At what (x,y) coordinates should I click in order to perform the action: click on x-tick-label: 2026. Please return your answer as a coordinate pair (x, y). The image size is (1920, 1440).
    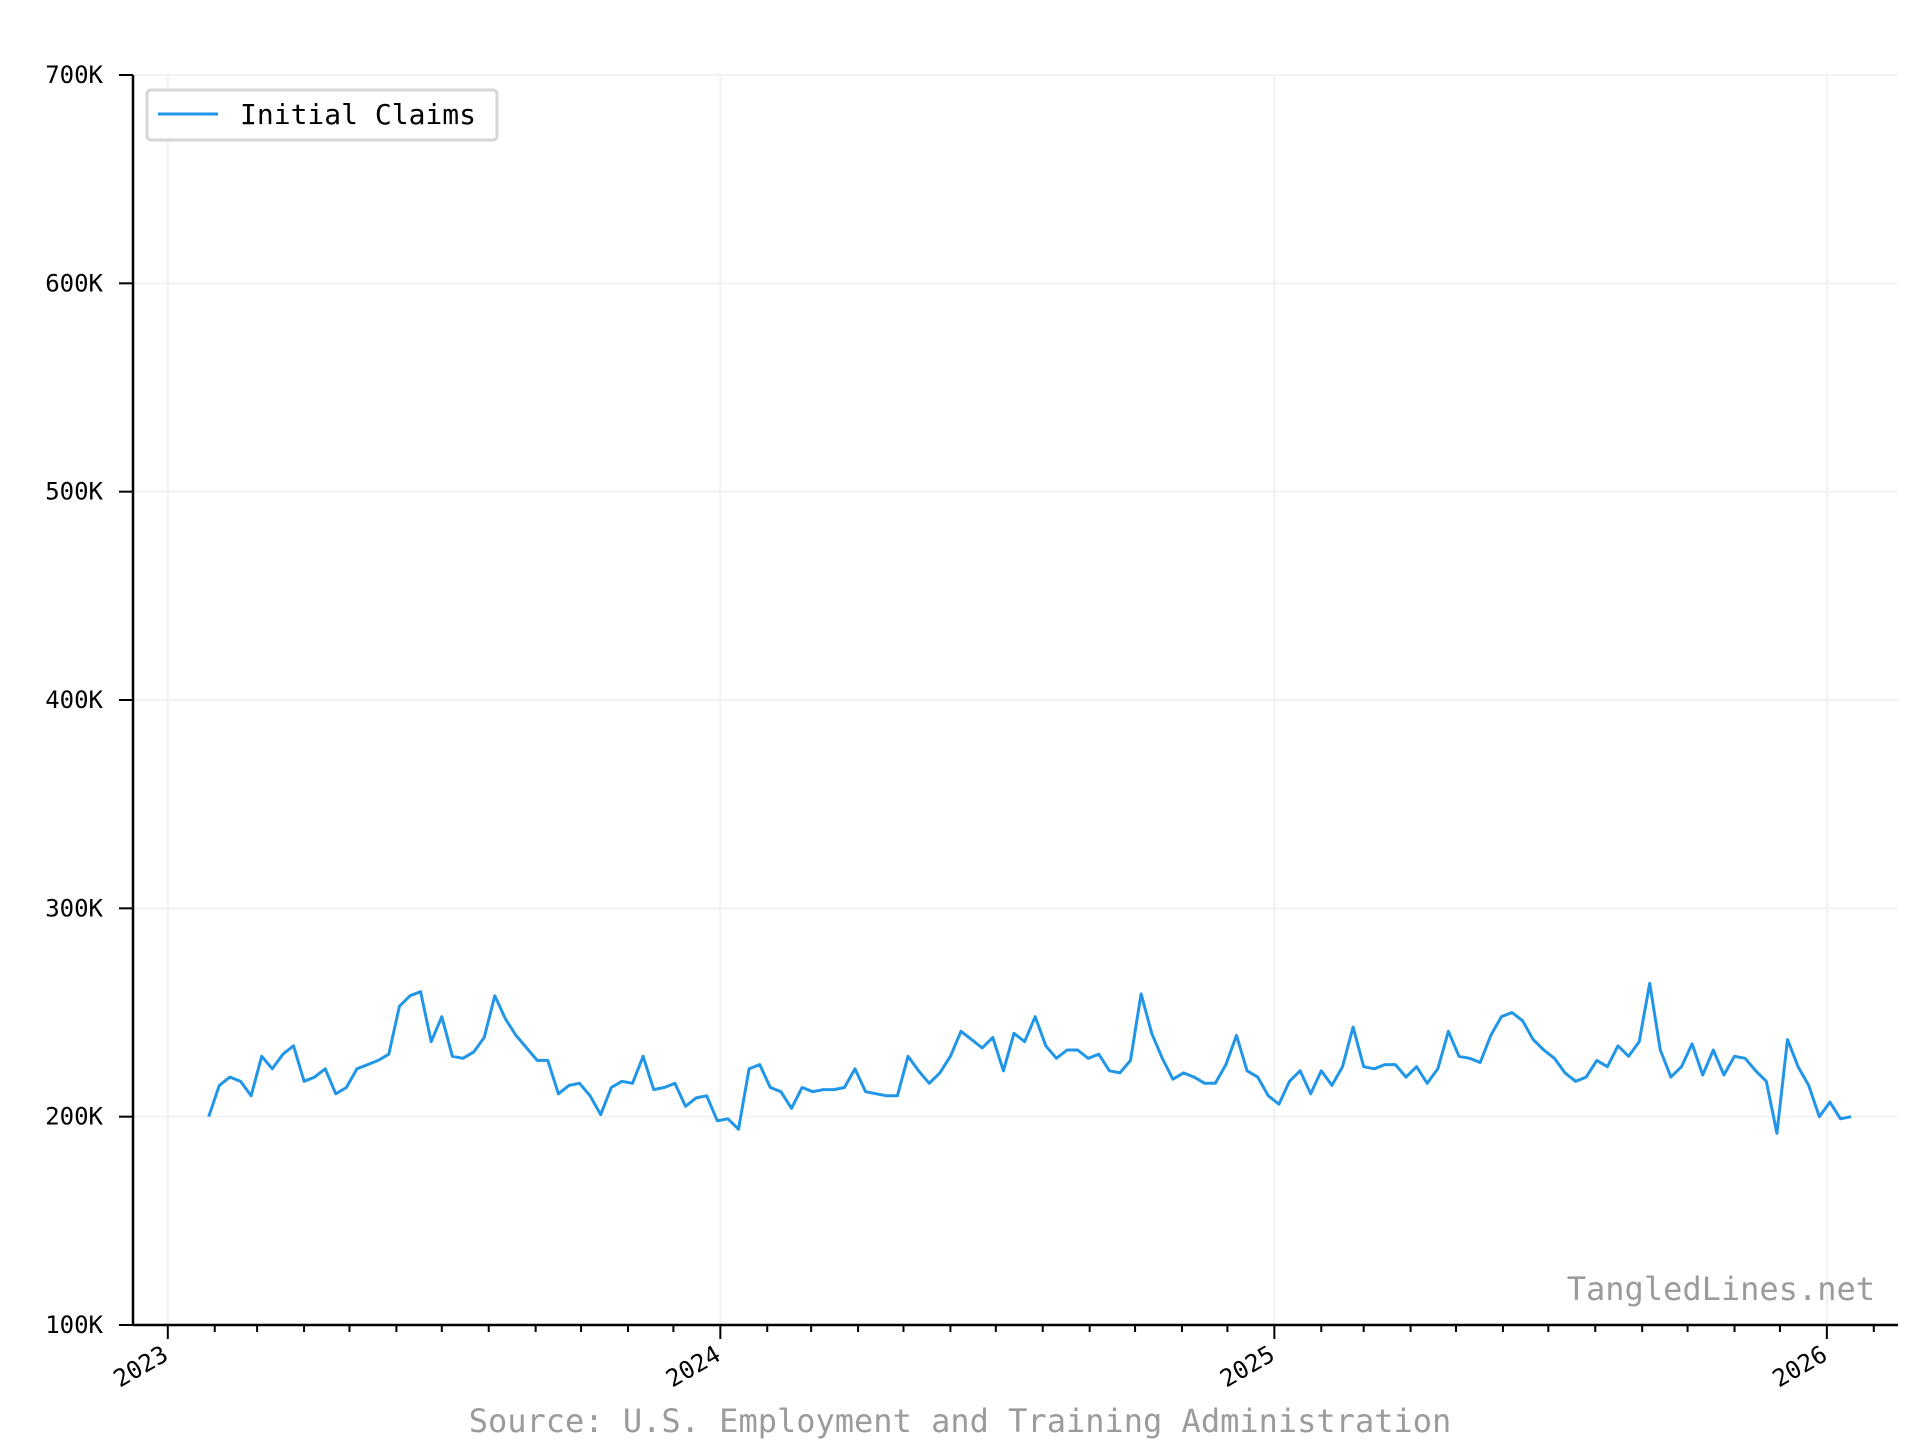
    Looking at the image, I should click on (1800, 1366).